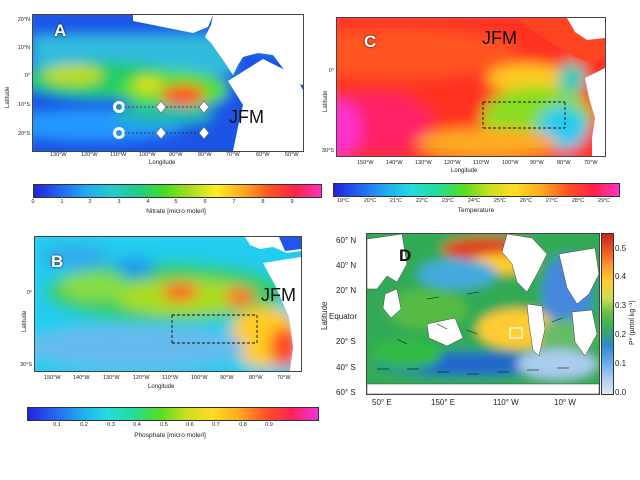 This screenshot has width=640, height=480. What do you see at coordinates (292, 155) in the screenshot?
I see `panel-a-xtick: 50°W` at bounding box center [292, 155].